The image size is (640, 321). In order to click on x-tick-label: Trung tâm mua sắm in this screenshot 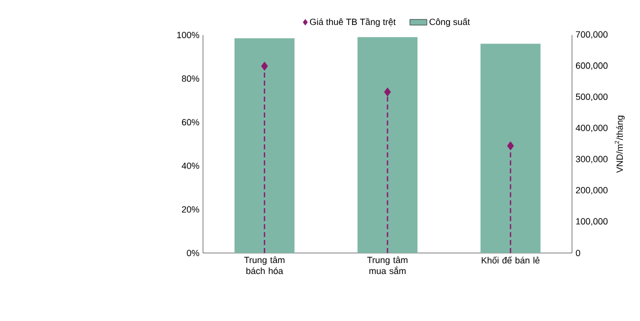, I will do `click(387, 265)`.